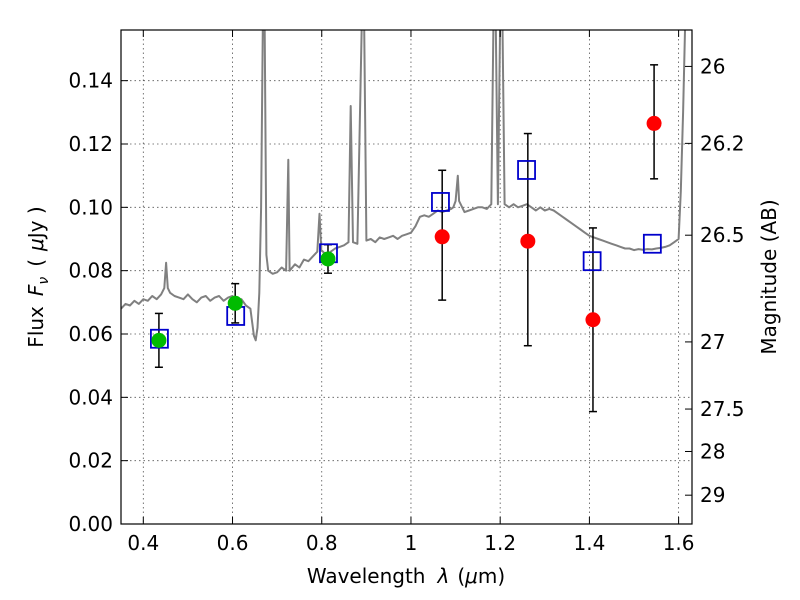  Describe the element at coordinates (90, 334) in the screenshot. I see `y-tick-label: 0.06` at that location.